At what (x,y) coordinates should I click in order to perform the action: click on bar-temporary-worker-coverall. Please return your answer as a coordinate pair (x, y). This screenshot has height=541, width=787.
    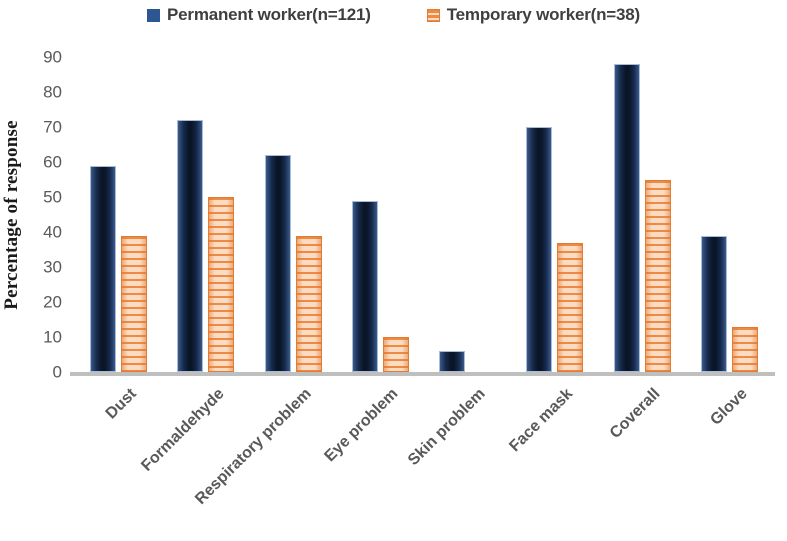
    Looking at the image, I should click on (657, 275).